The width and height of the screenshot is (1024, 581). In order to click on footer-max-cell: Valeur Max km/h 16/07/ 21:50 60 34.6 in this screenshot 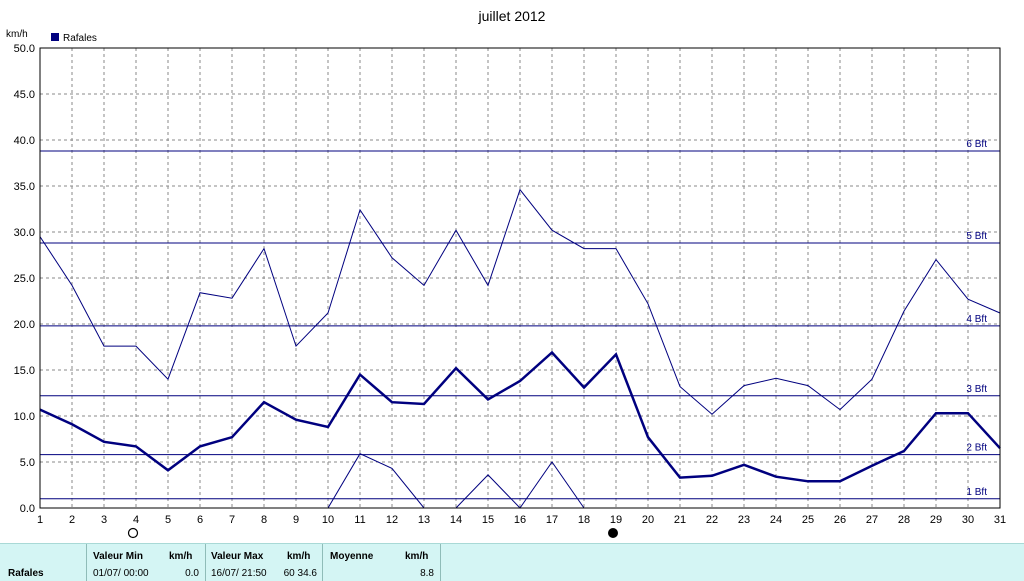, I will do `click(264, 562)`.